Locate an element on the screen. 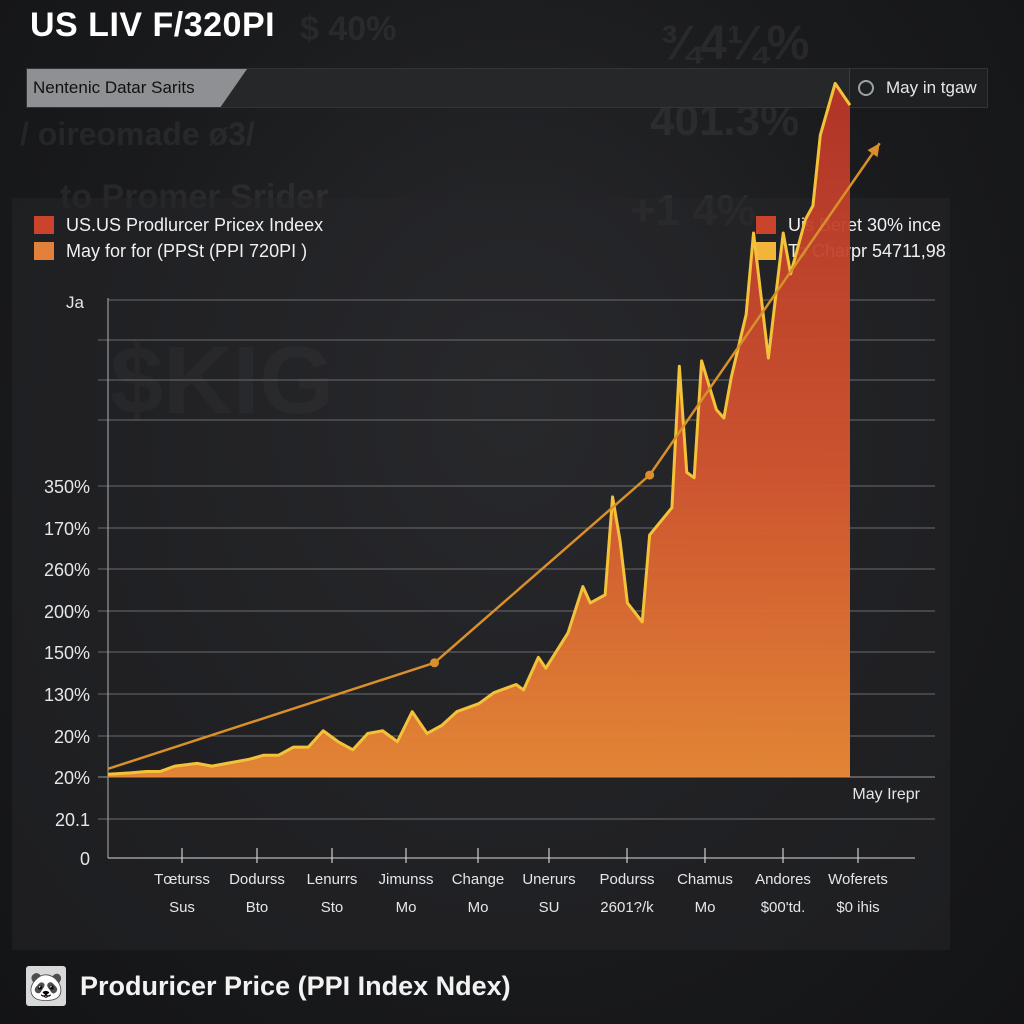 The image size is (1024, 1024). x-tick-sublabel: 2601?/k is located at coordinates (627, 907).